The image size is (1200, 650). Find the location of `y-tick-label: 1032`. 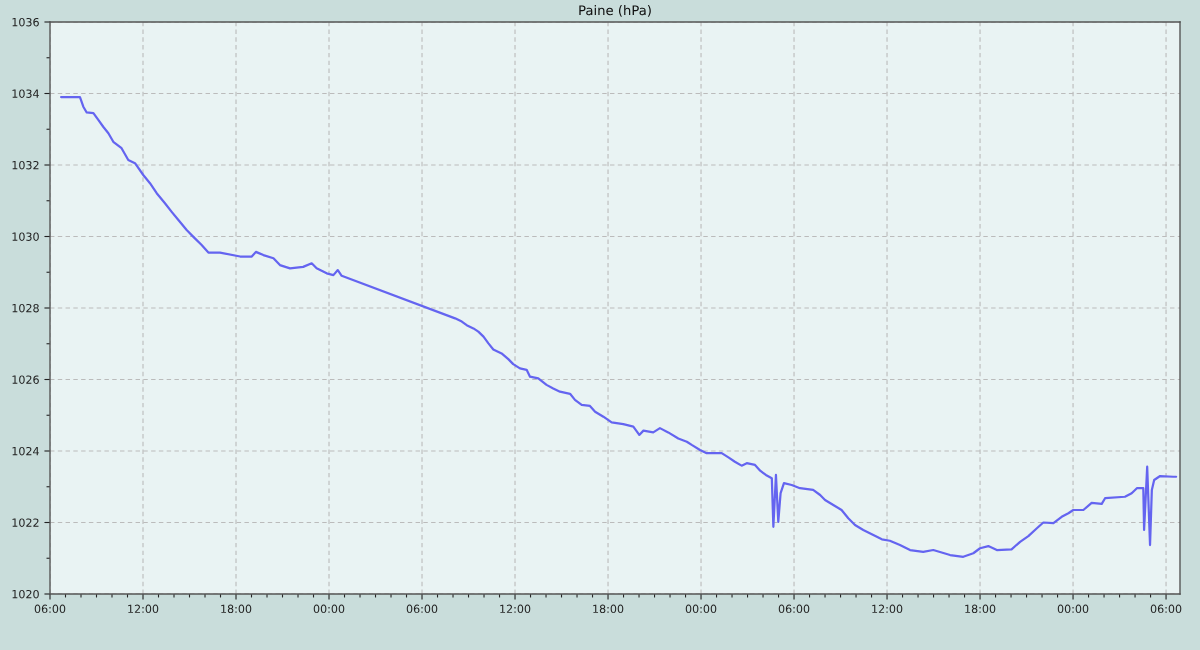

y-tick-label: 1032 is located at coordinates (25, 165).